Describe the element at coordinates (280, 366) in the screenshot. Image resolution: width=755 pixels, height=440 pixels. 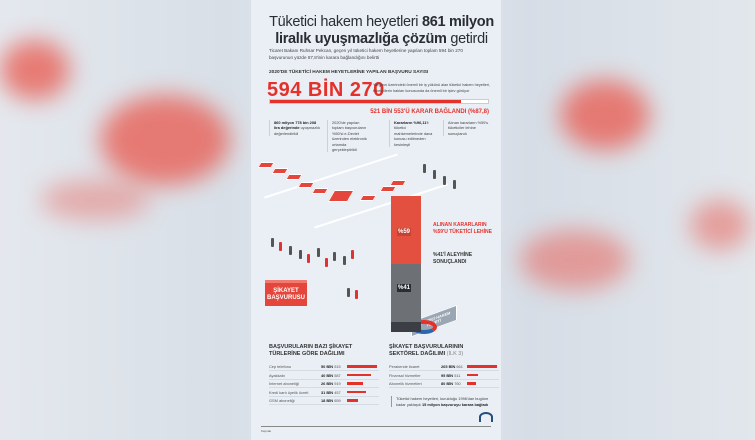
I see `row-label: Cep telefonu` at that location.